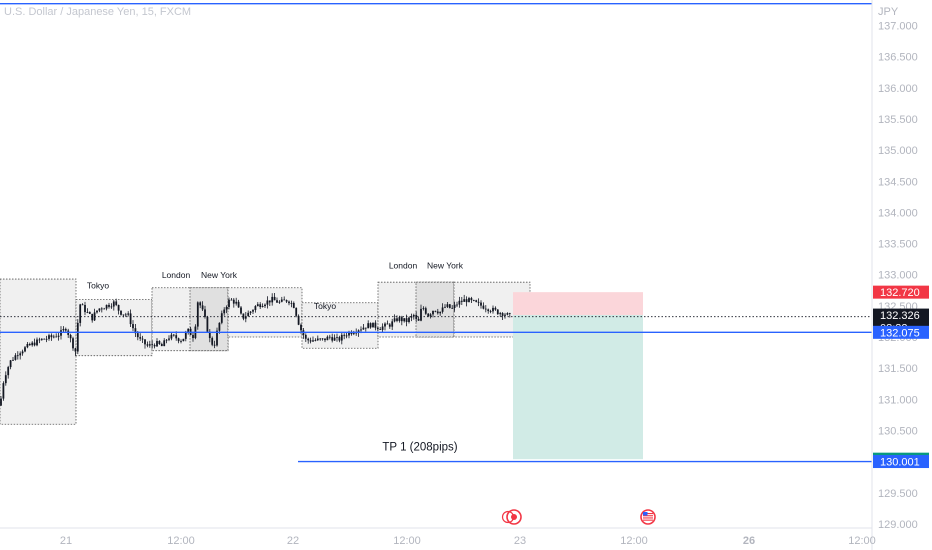 This screenshot has height=550, width=932. I want to click on us-event-icon, so click(648, 517).